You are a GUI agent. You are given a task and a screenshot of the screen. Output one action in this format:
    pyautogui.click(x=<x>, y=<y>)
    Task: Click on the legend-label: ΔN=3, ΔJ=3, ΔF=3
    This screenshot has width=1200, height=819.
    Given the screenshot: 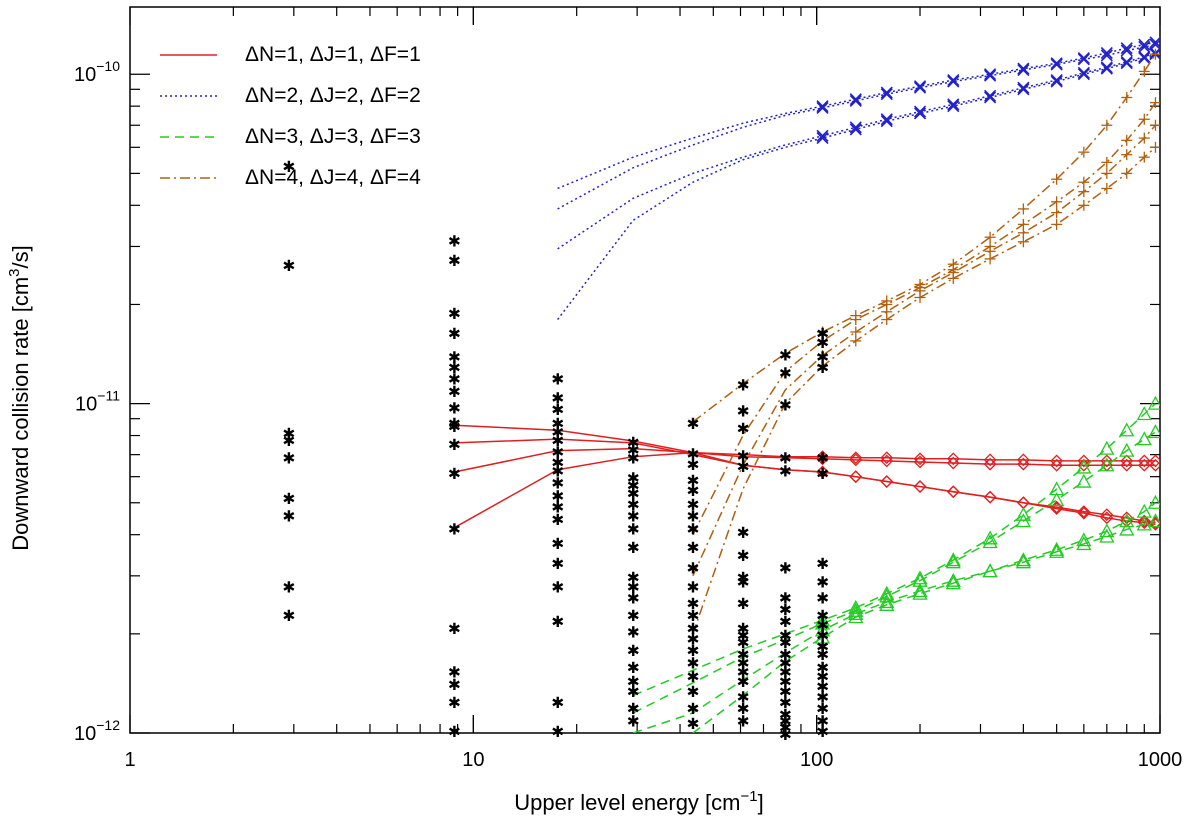 What is the action you would take?
    pyautogui.click(x=333, y=136)
    